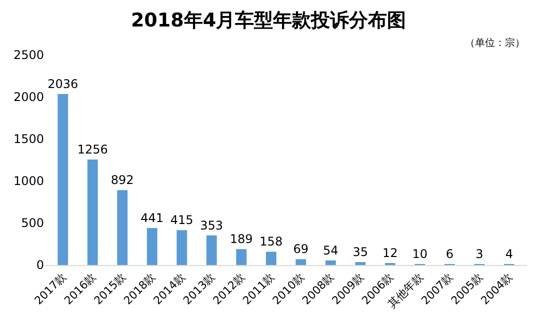  What do you see at coordinates (92, 149) in the screenshot?
I see `data-label: 1256` at bounding box center [92, 149].